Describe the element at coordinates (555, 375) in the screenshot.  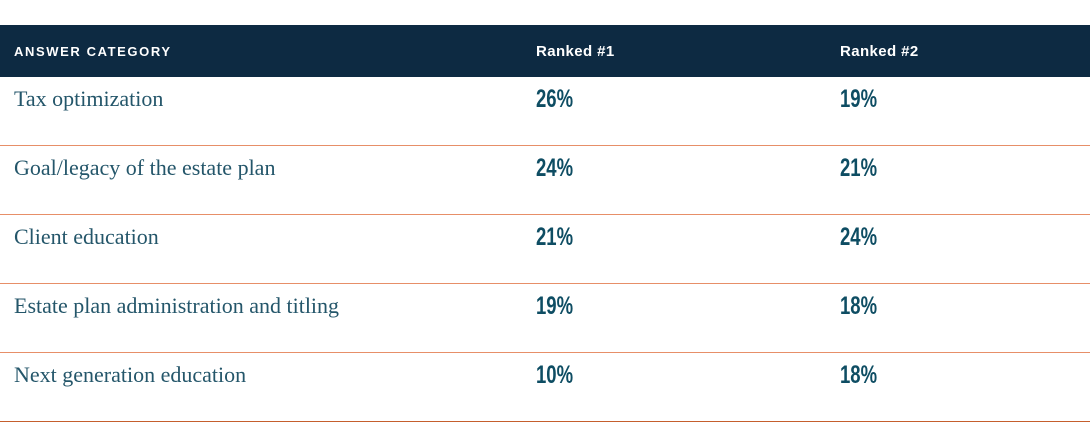
I see `percent-text: 10%` at that location.